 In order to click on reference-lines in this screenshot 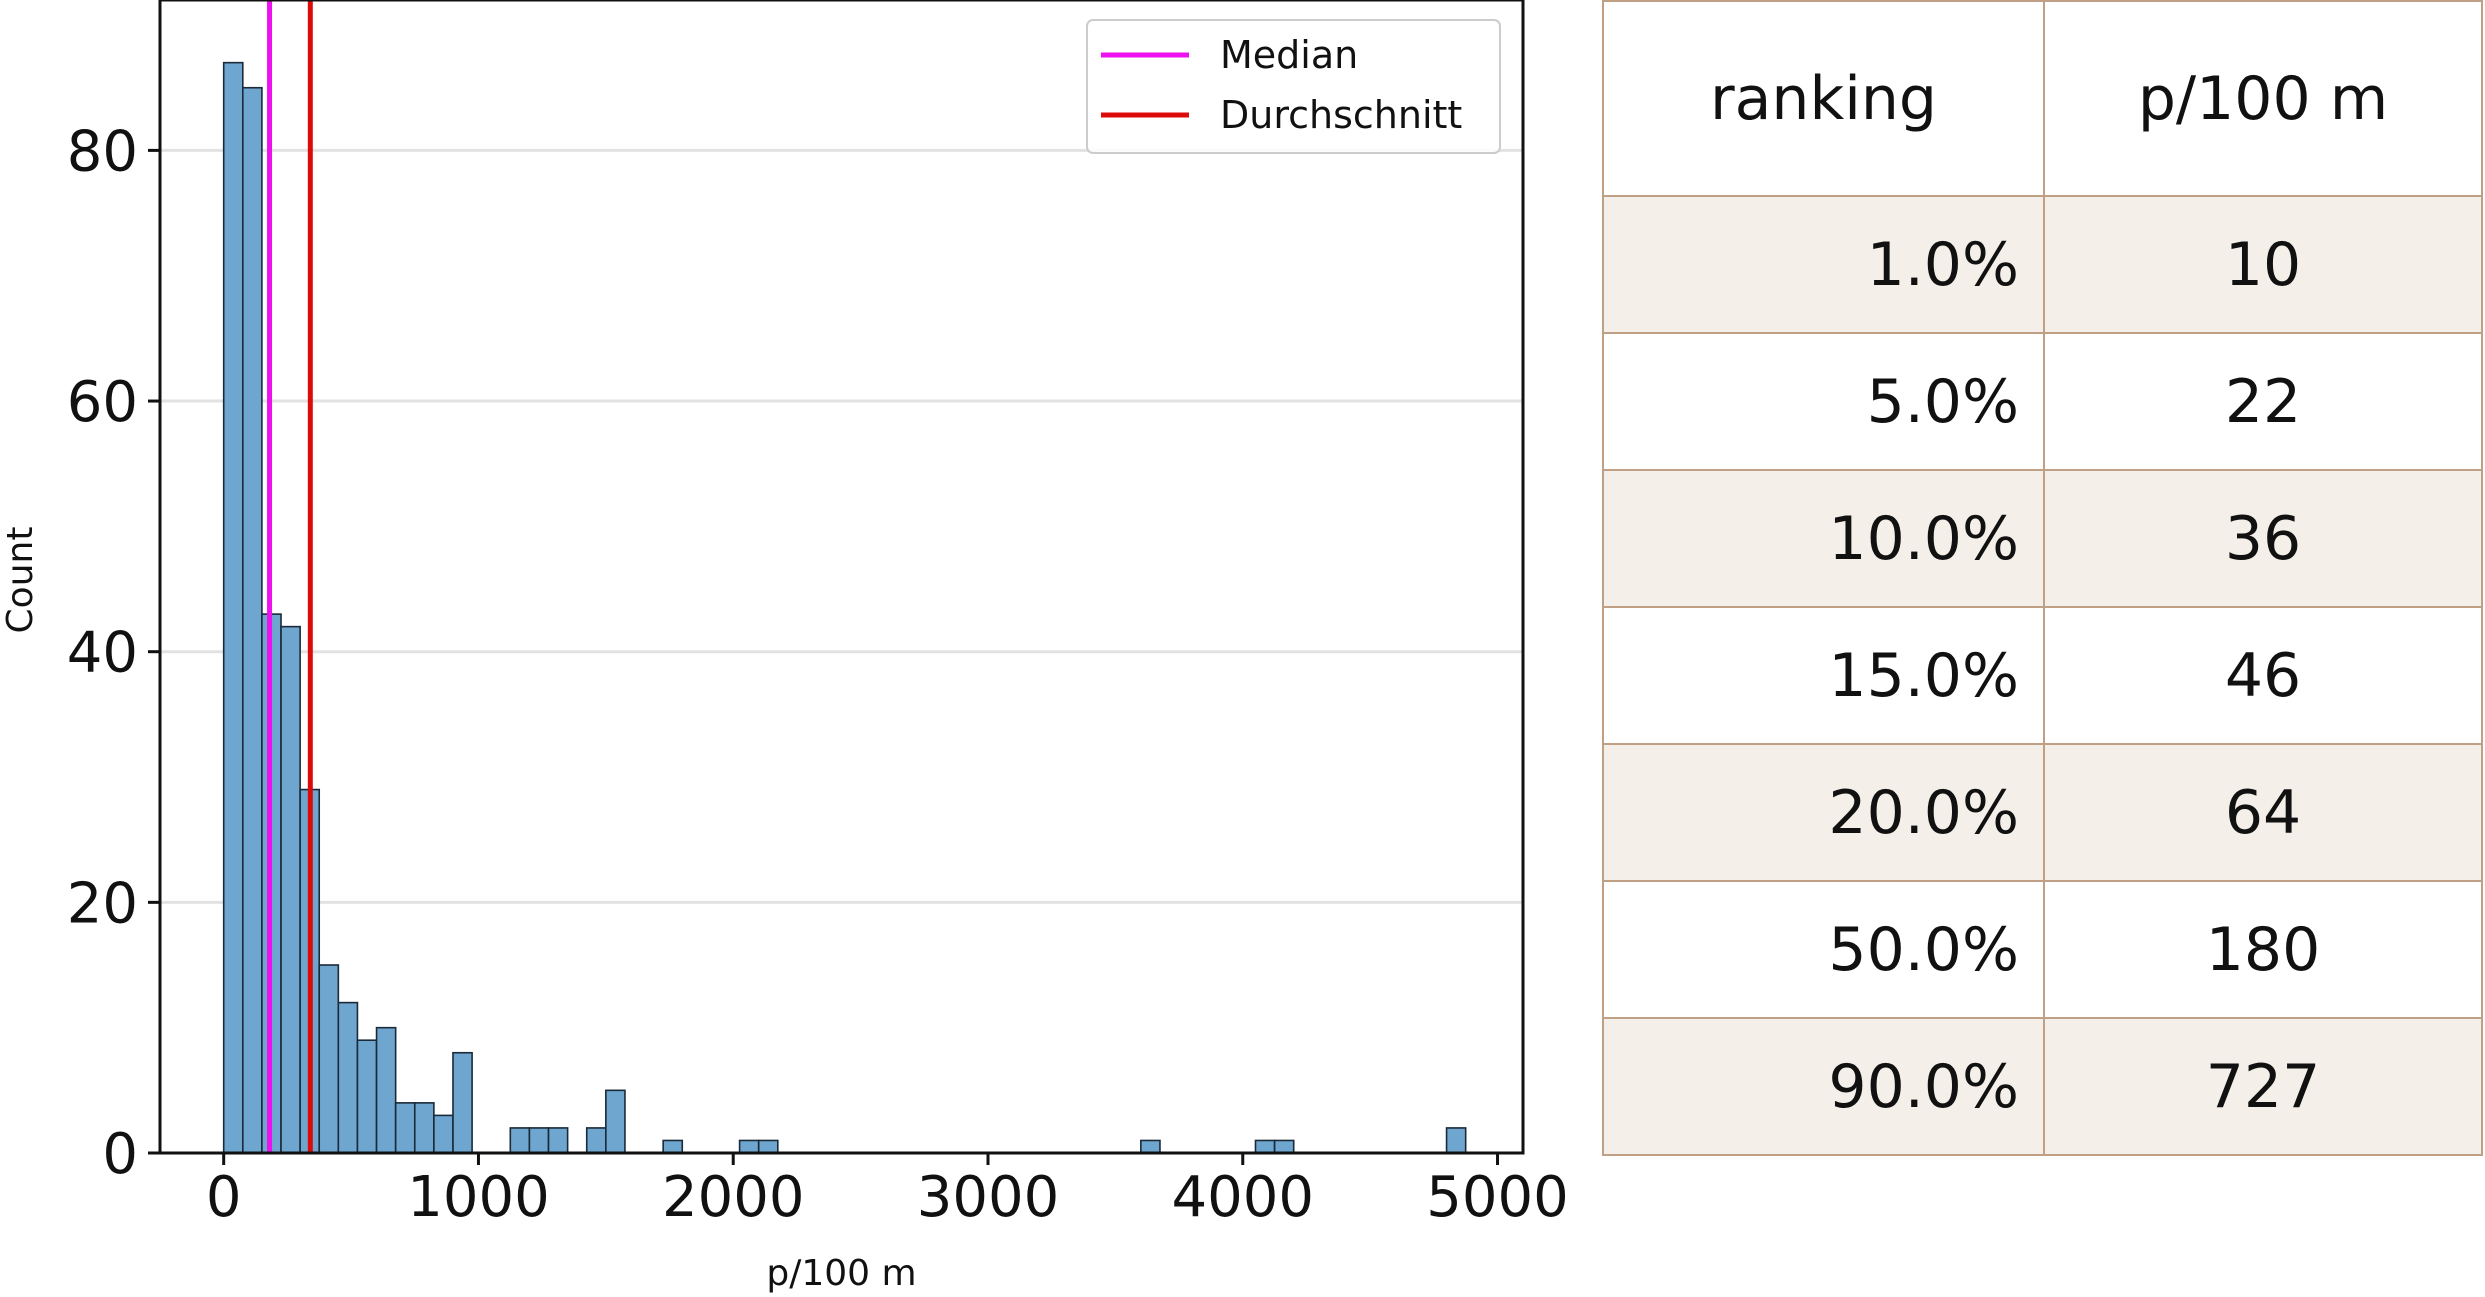, I will do `click(290, 576)`.